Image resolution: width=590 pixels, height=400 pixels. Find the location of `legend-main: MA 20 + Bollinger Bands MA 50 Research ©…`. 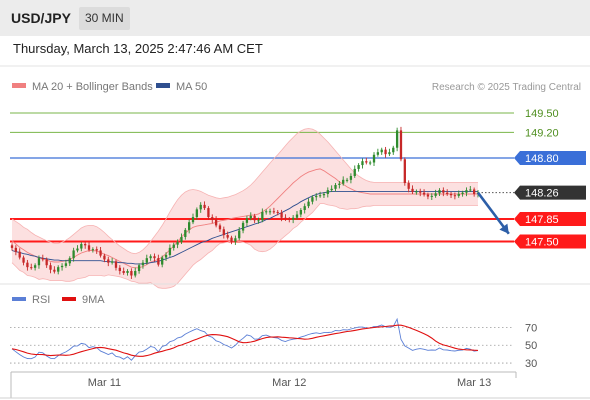

legend-main: MA 20 + Bollinger Bands MA 50 Research ©… is located at coordinates (296, 87).